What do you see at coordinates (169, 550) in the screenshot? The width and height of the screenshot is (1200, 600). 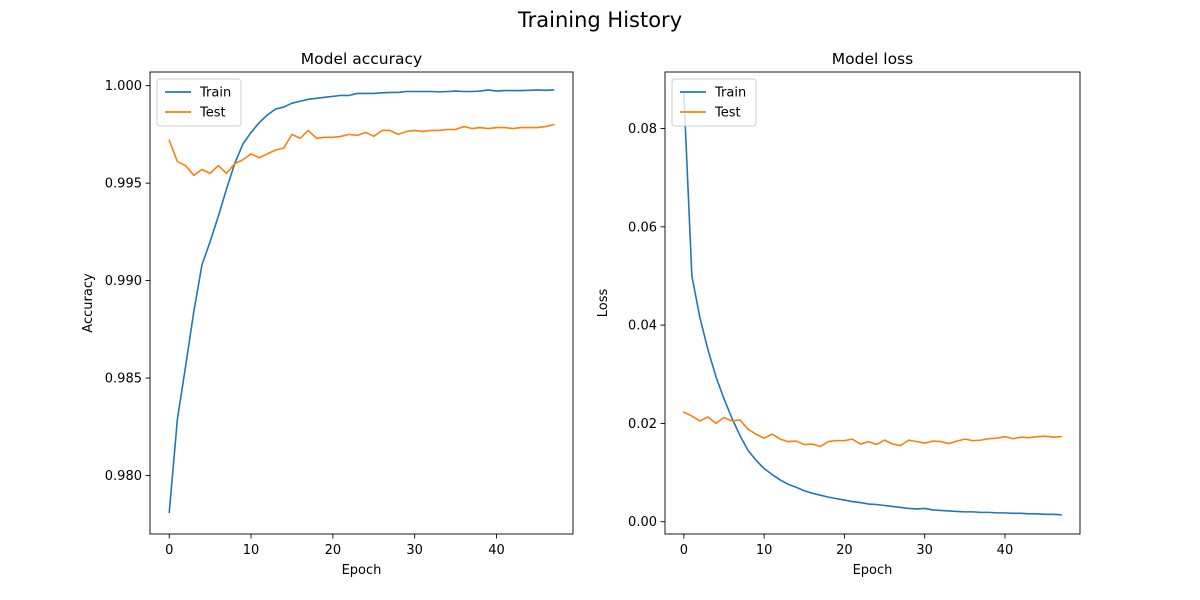 I see `accuracy-xtick-label: 0` at bounding box center [169, 550].